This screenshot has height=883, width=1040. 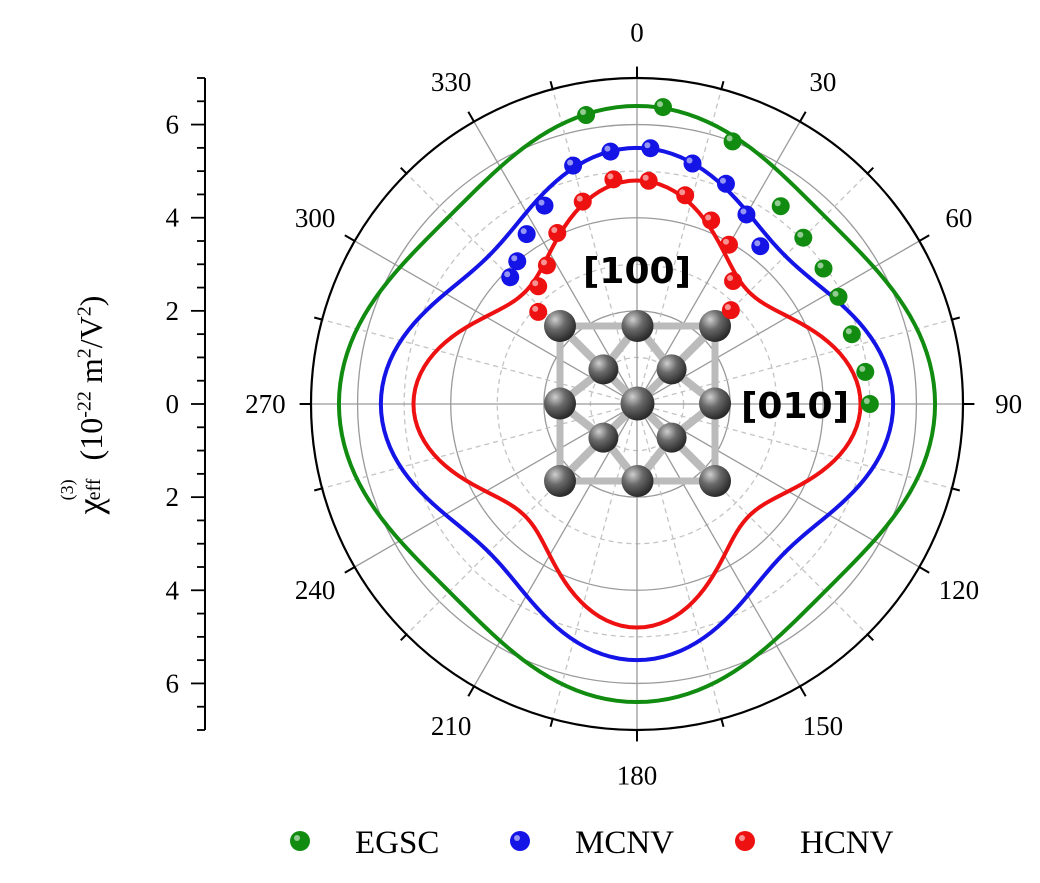 I want to click on diamond-lattice-image, so click(x=637, y=403).